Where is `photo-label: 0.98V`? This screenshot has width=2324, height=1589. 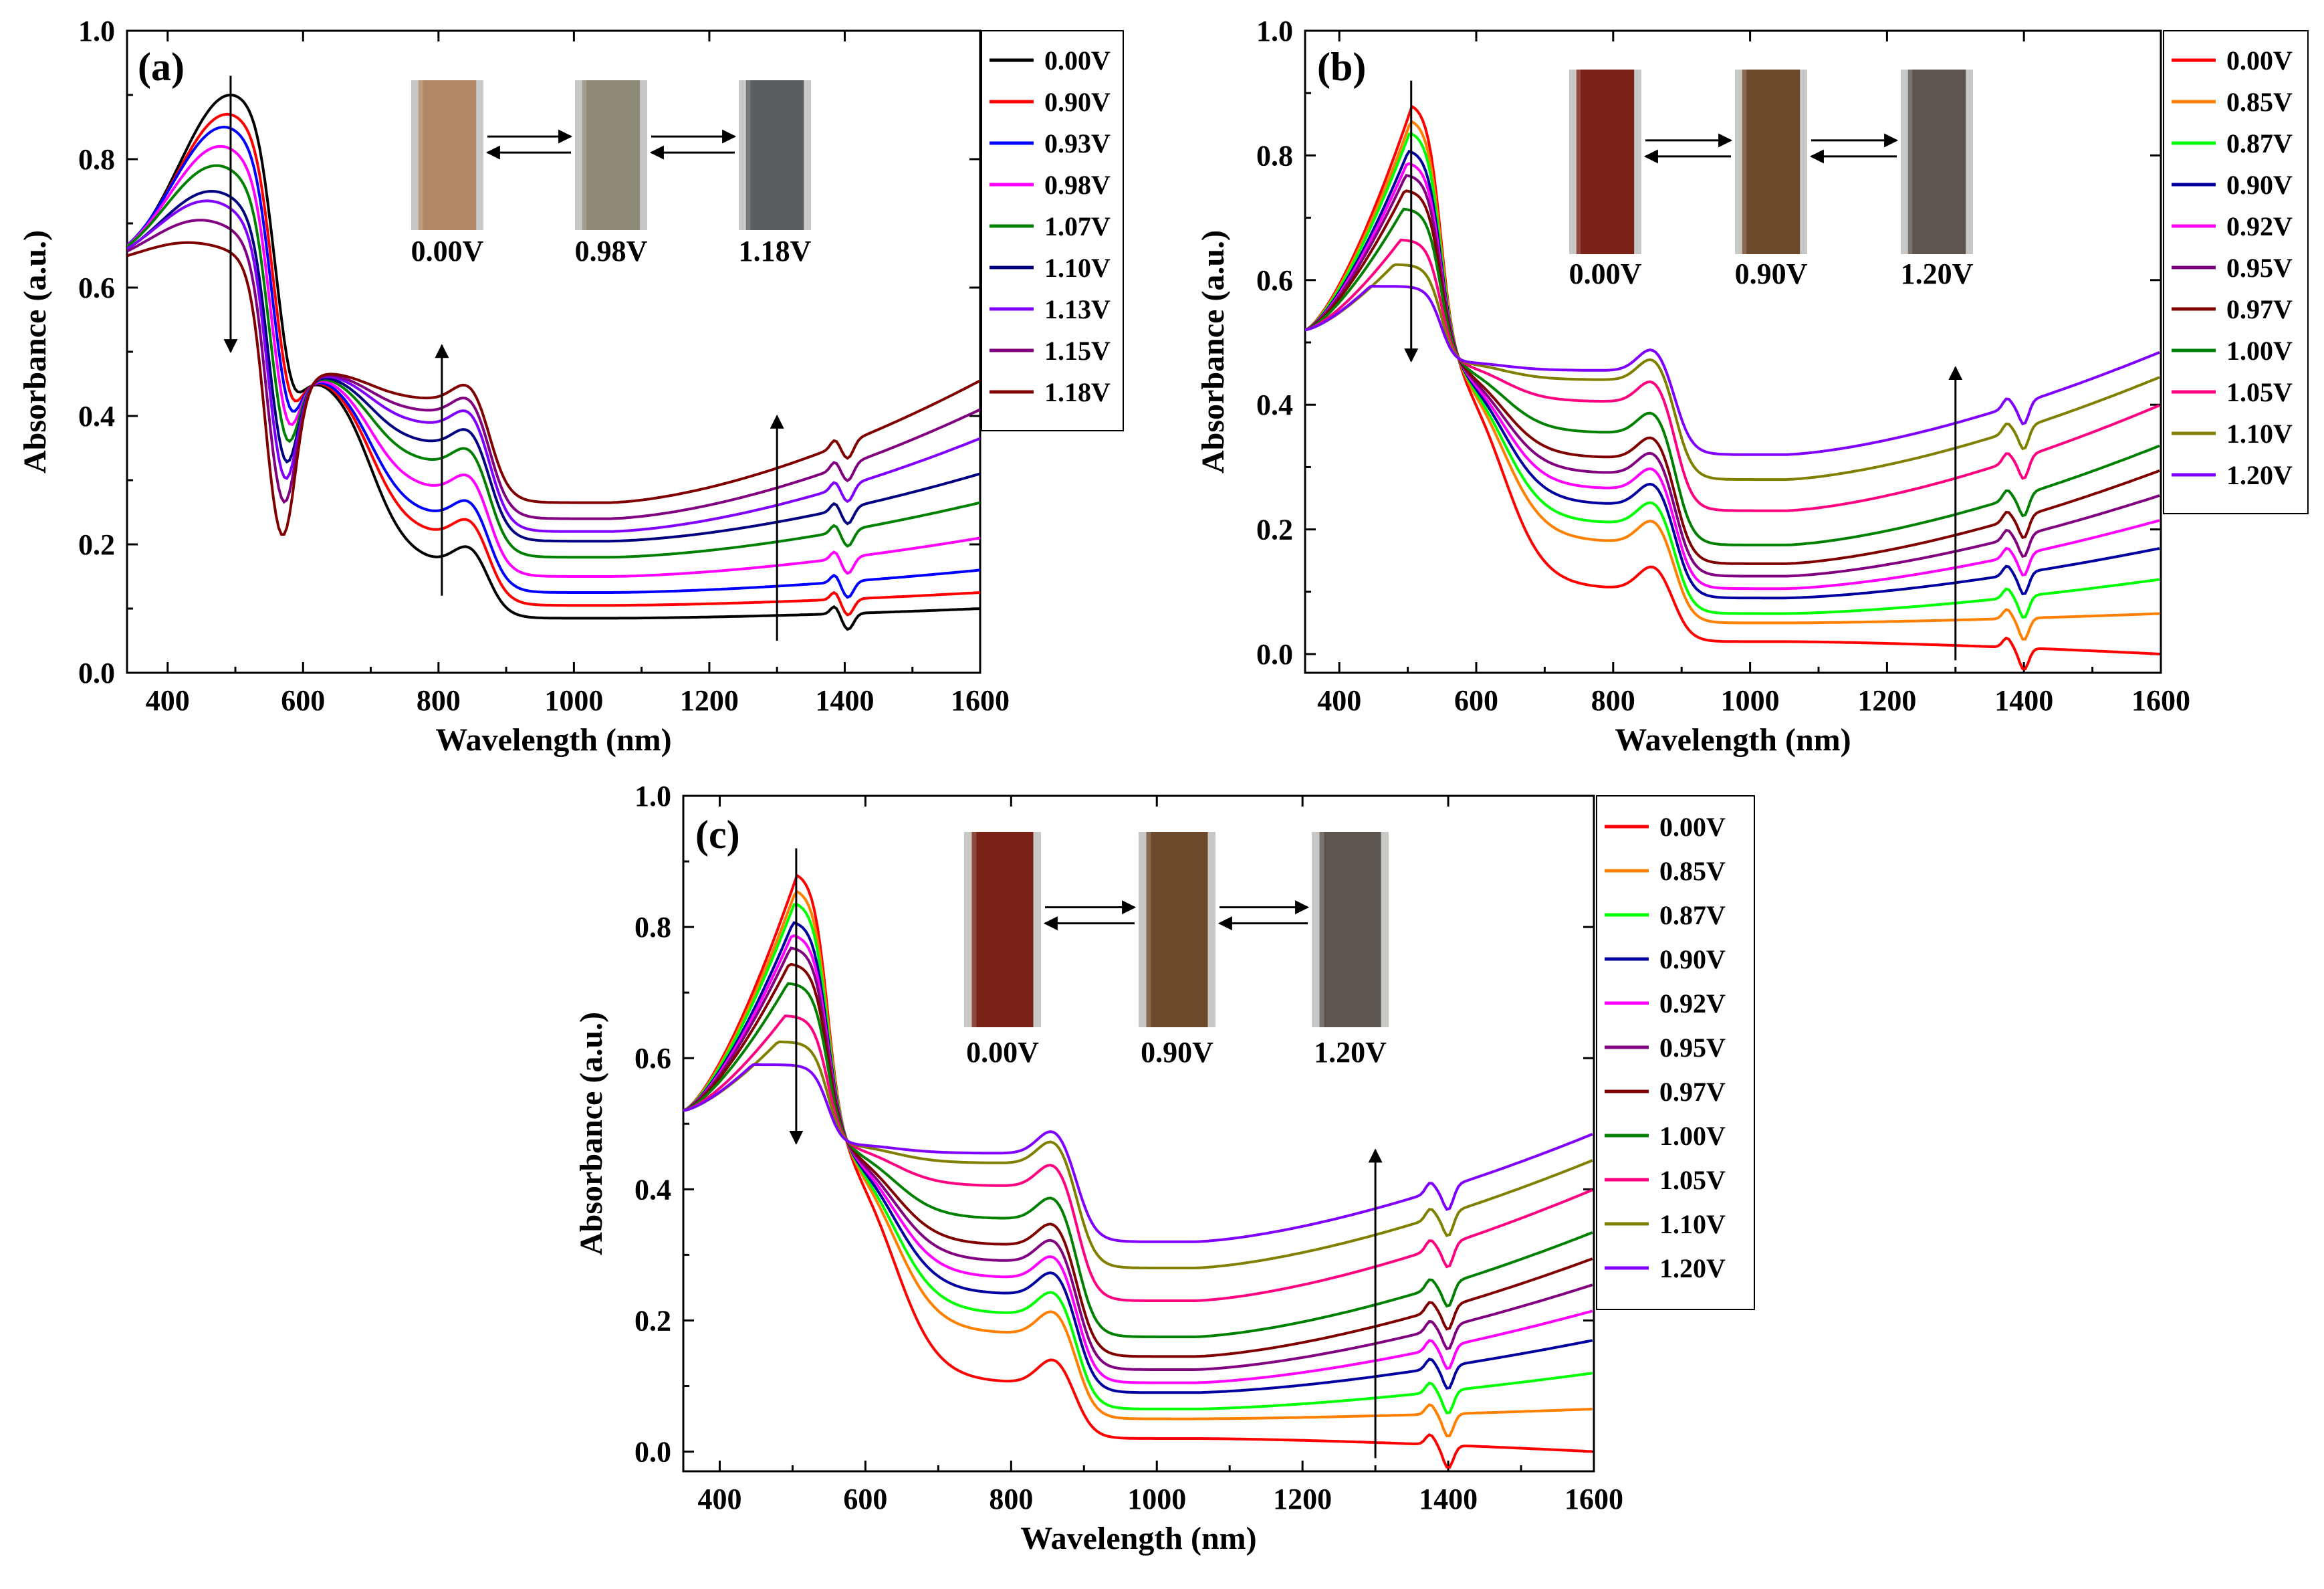
photo-label: 0.98V is located at coordinates (611, 251).